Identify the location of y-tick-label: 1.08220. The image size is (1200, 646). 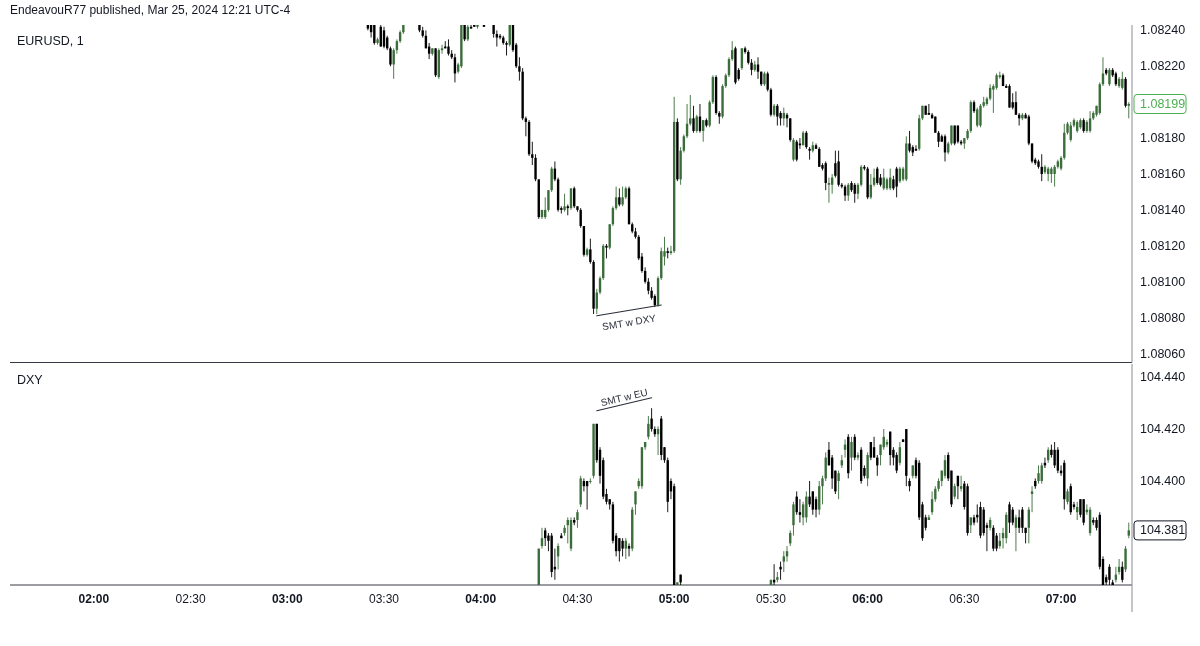
(1163, 66).